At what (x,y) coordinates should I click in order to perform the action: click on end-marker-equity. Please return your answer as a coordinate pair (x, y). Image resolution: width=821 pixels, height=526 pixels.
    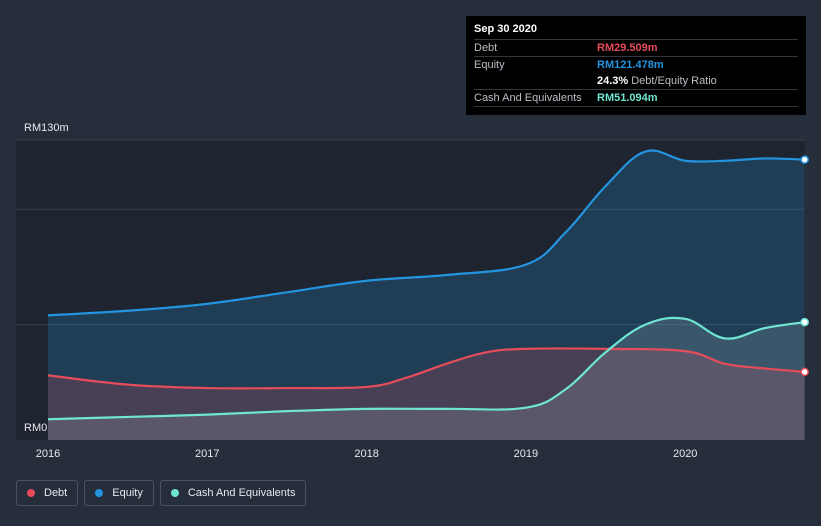
    Looking at the image, I should click on (804, 159).